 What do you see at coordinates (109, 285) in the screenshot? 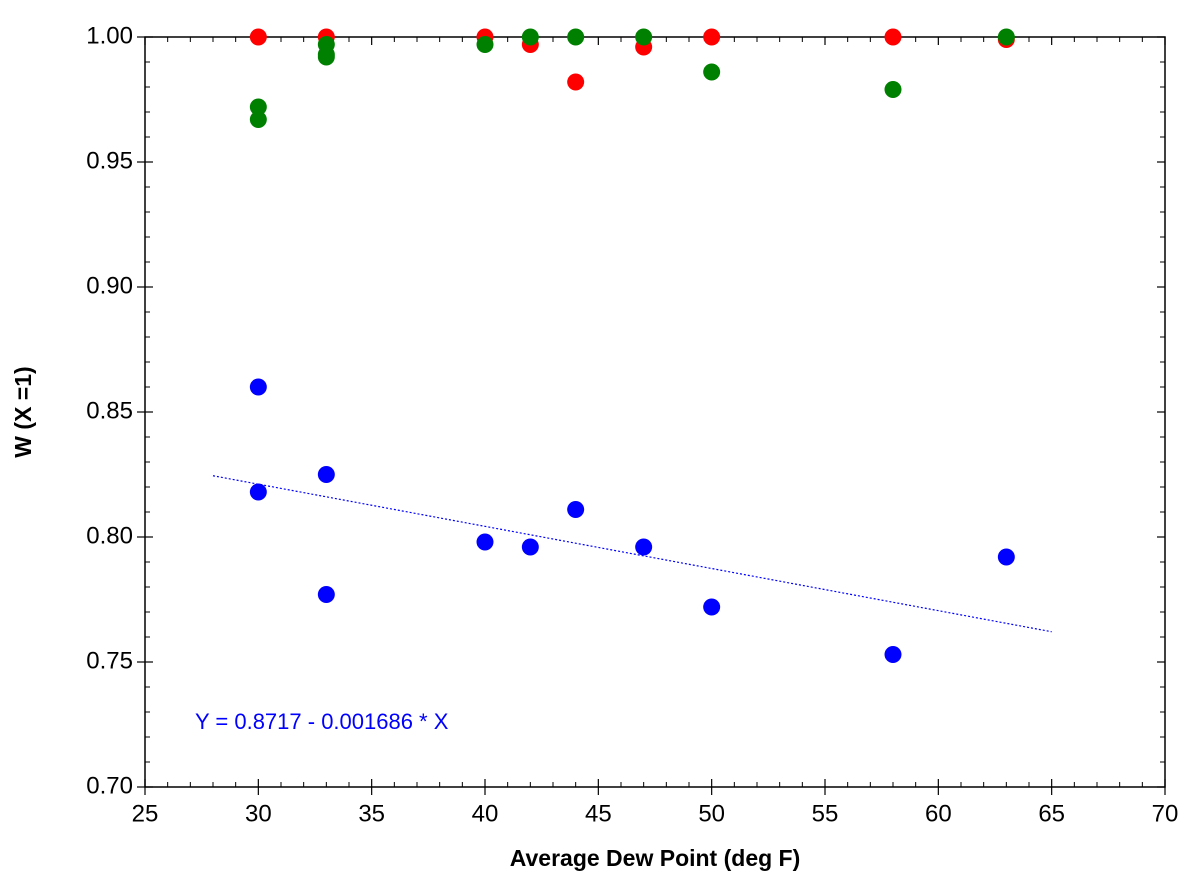
I see `y-tick-label: 0.90` at bounding box center [109, 285].